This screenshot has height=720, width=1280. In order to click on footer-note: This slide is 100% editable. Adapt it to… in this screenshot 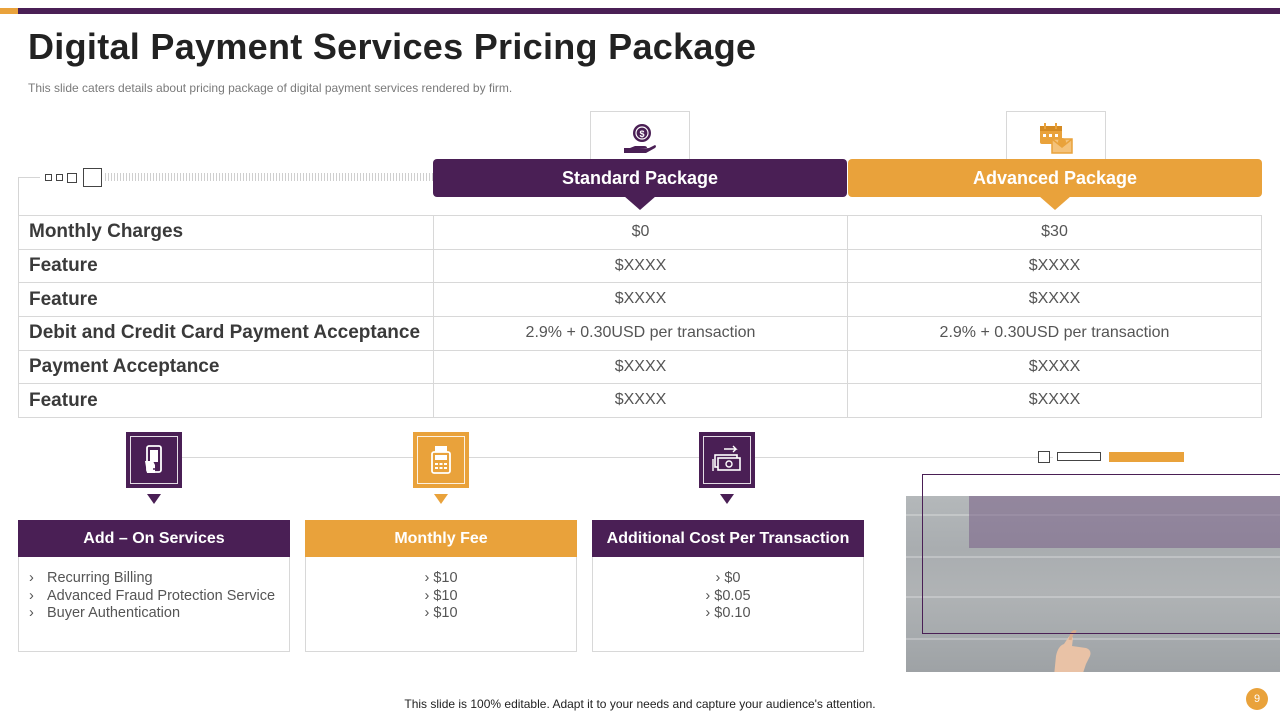, I will do `click(640, 704)`.